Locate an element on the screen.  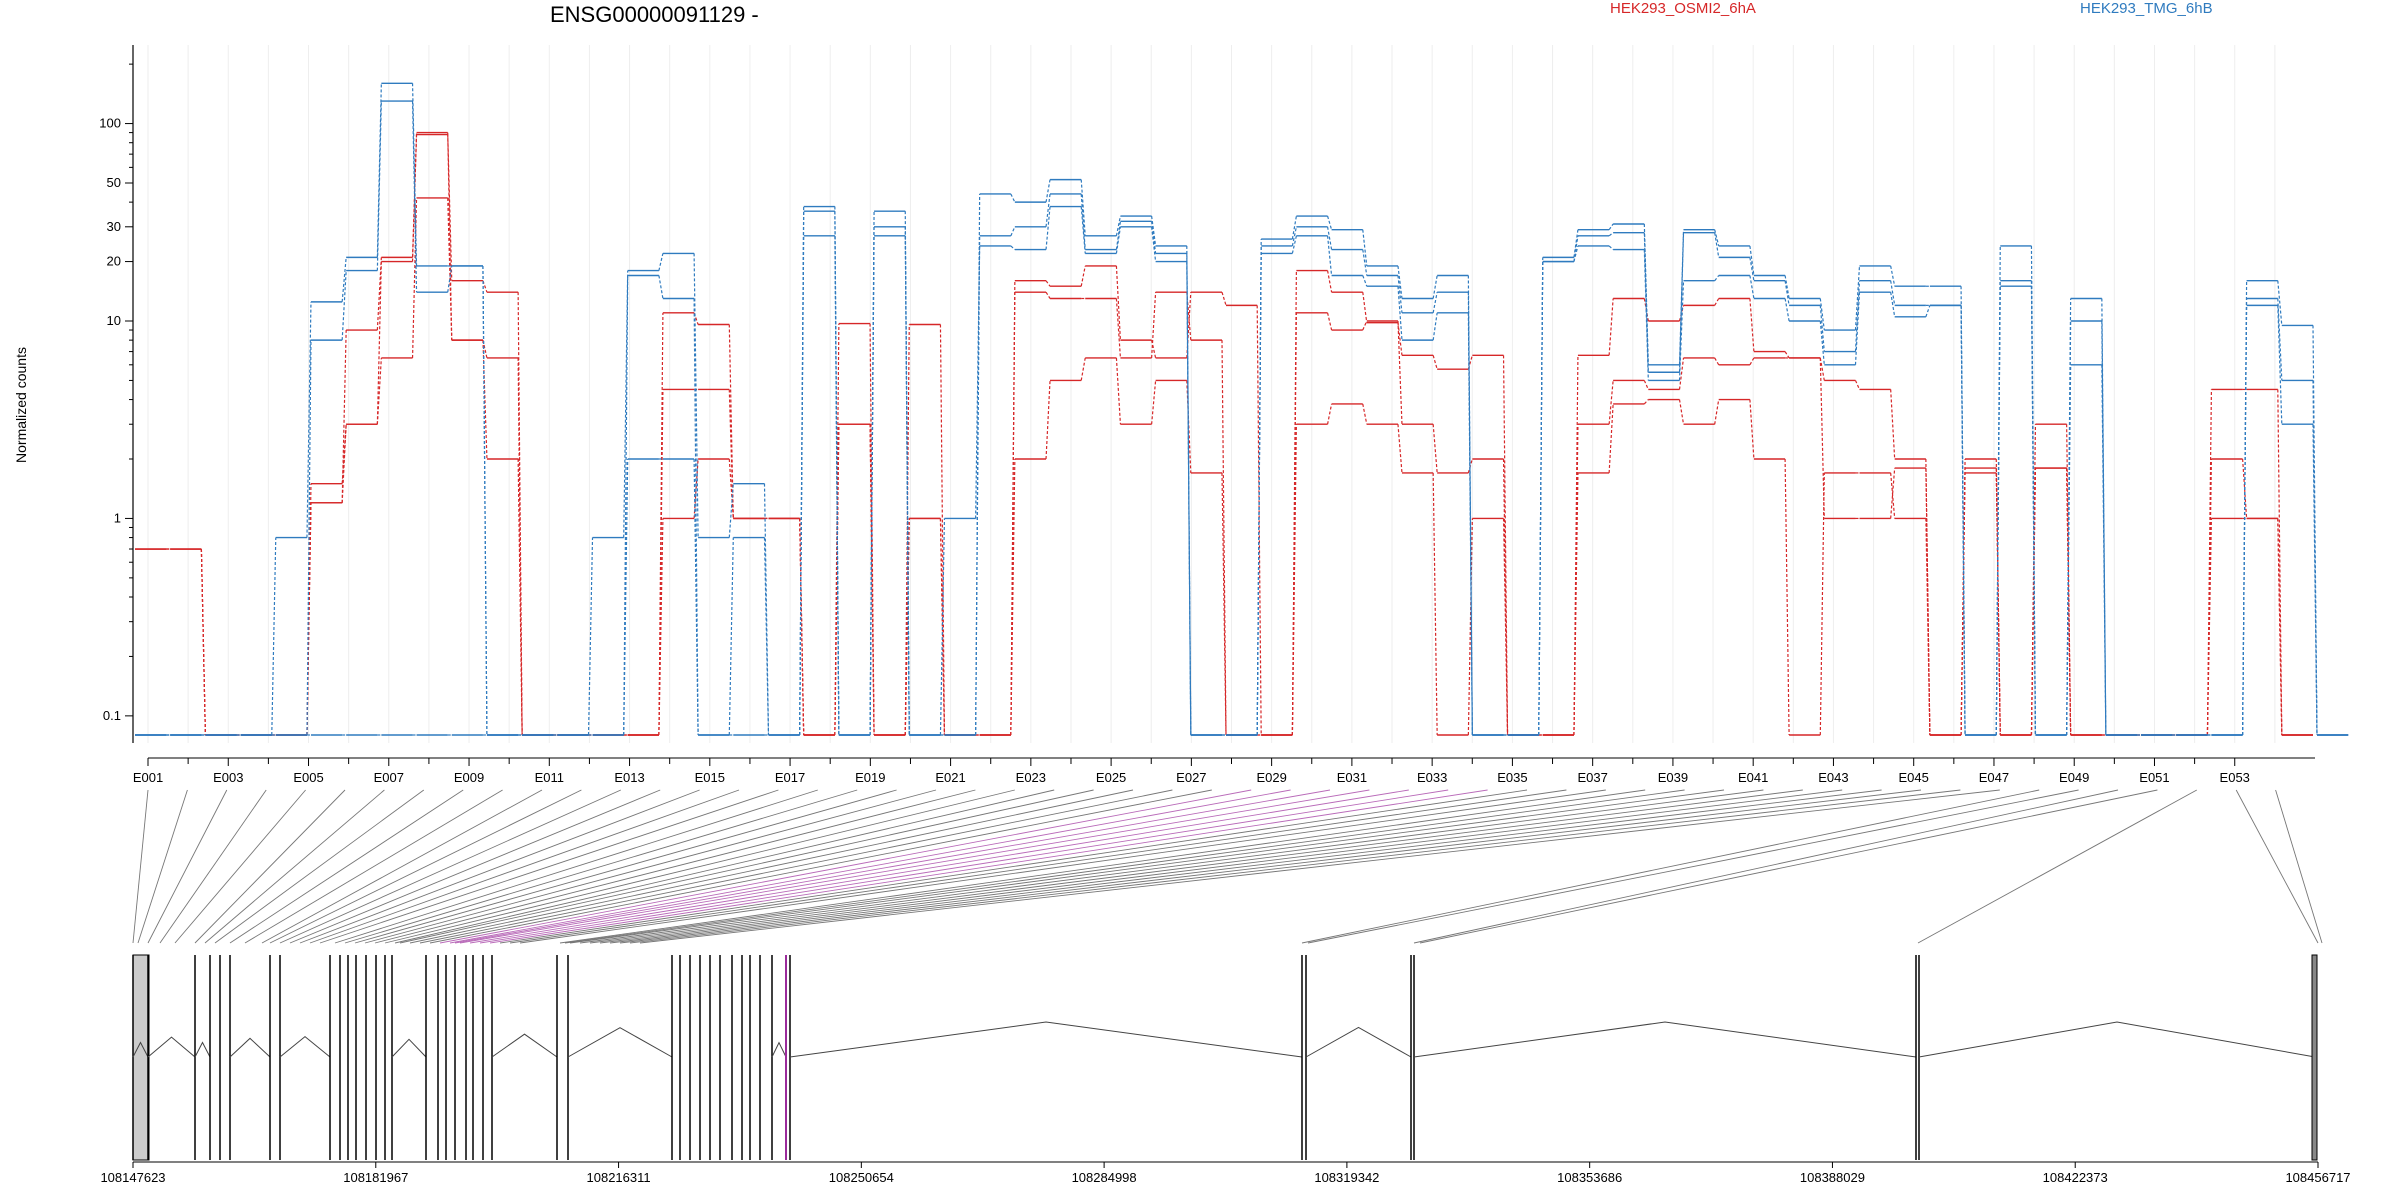
exon-label: E039 is located at coordinates (1673, 777).